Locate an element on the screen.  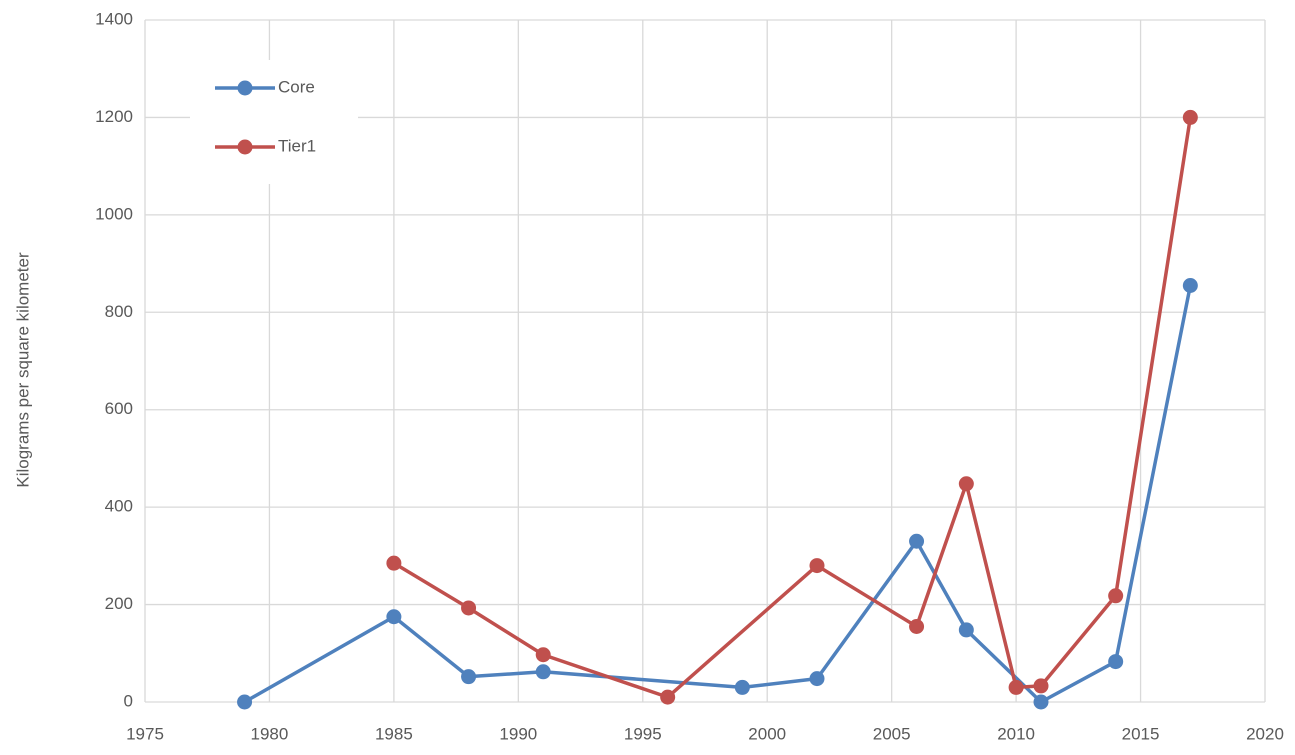
x-tick-label: 1995 is located at coordinates (643, 733).